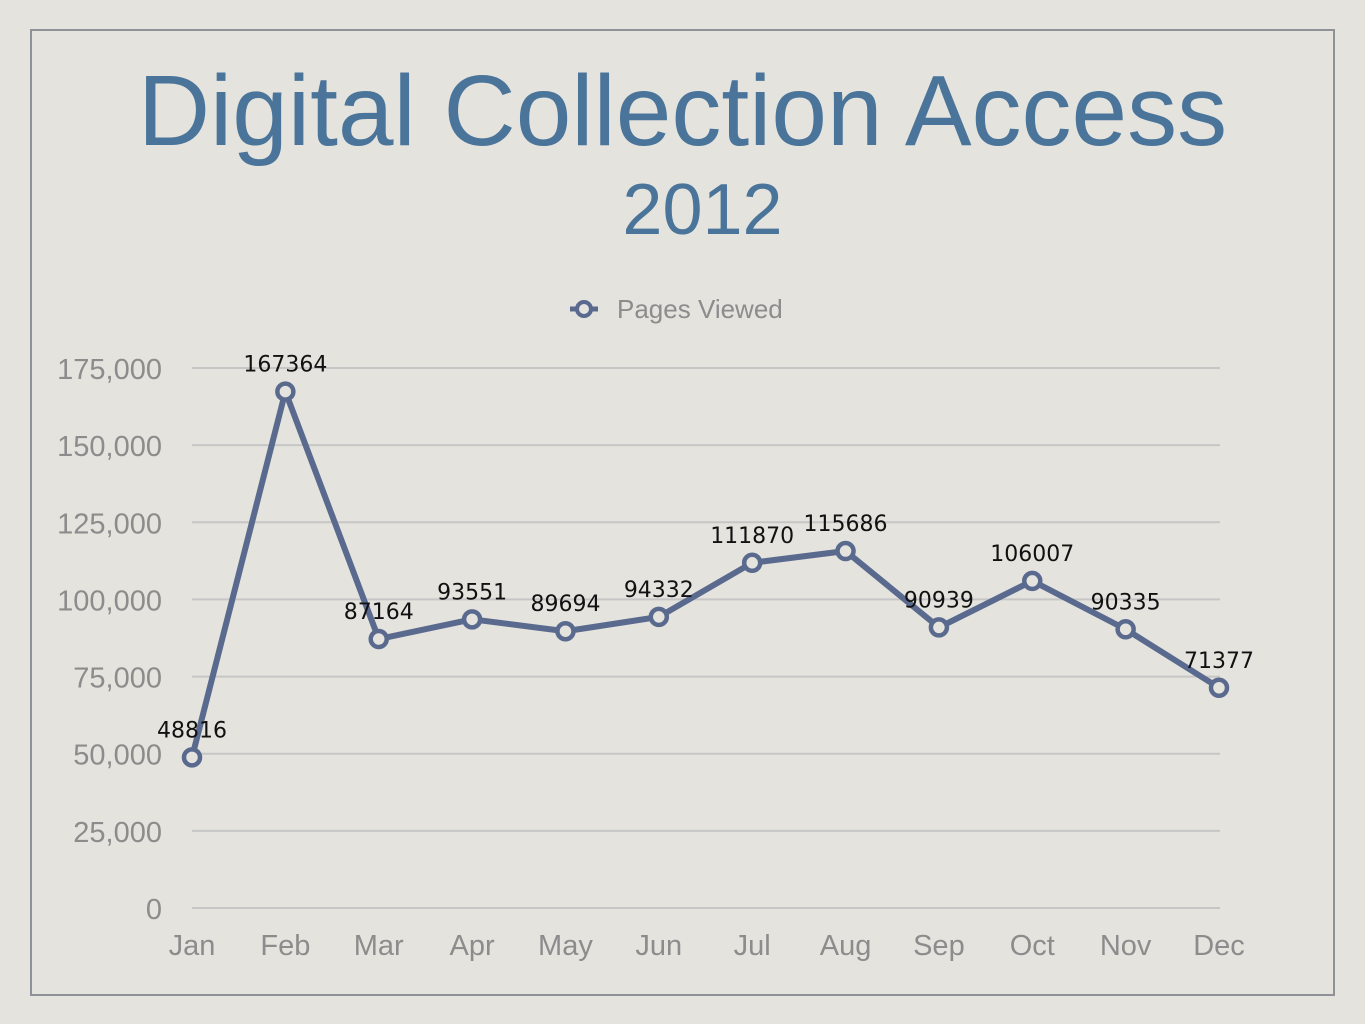 The height and width of the screenshot is (1024, 1365). What do you see at coordinates (379, 946) in the screenshot?
I see `x-tick-label: Mar` at bounding box center [379, 946].